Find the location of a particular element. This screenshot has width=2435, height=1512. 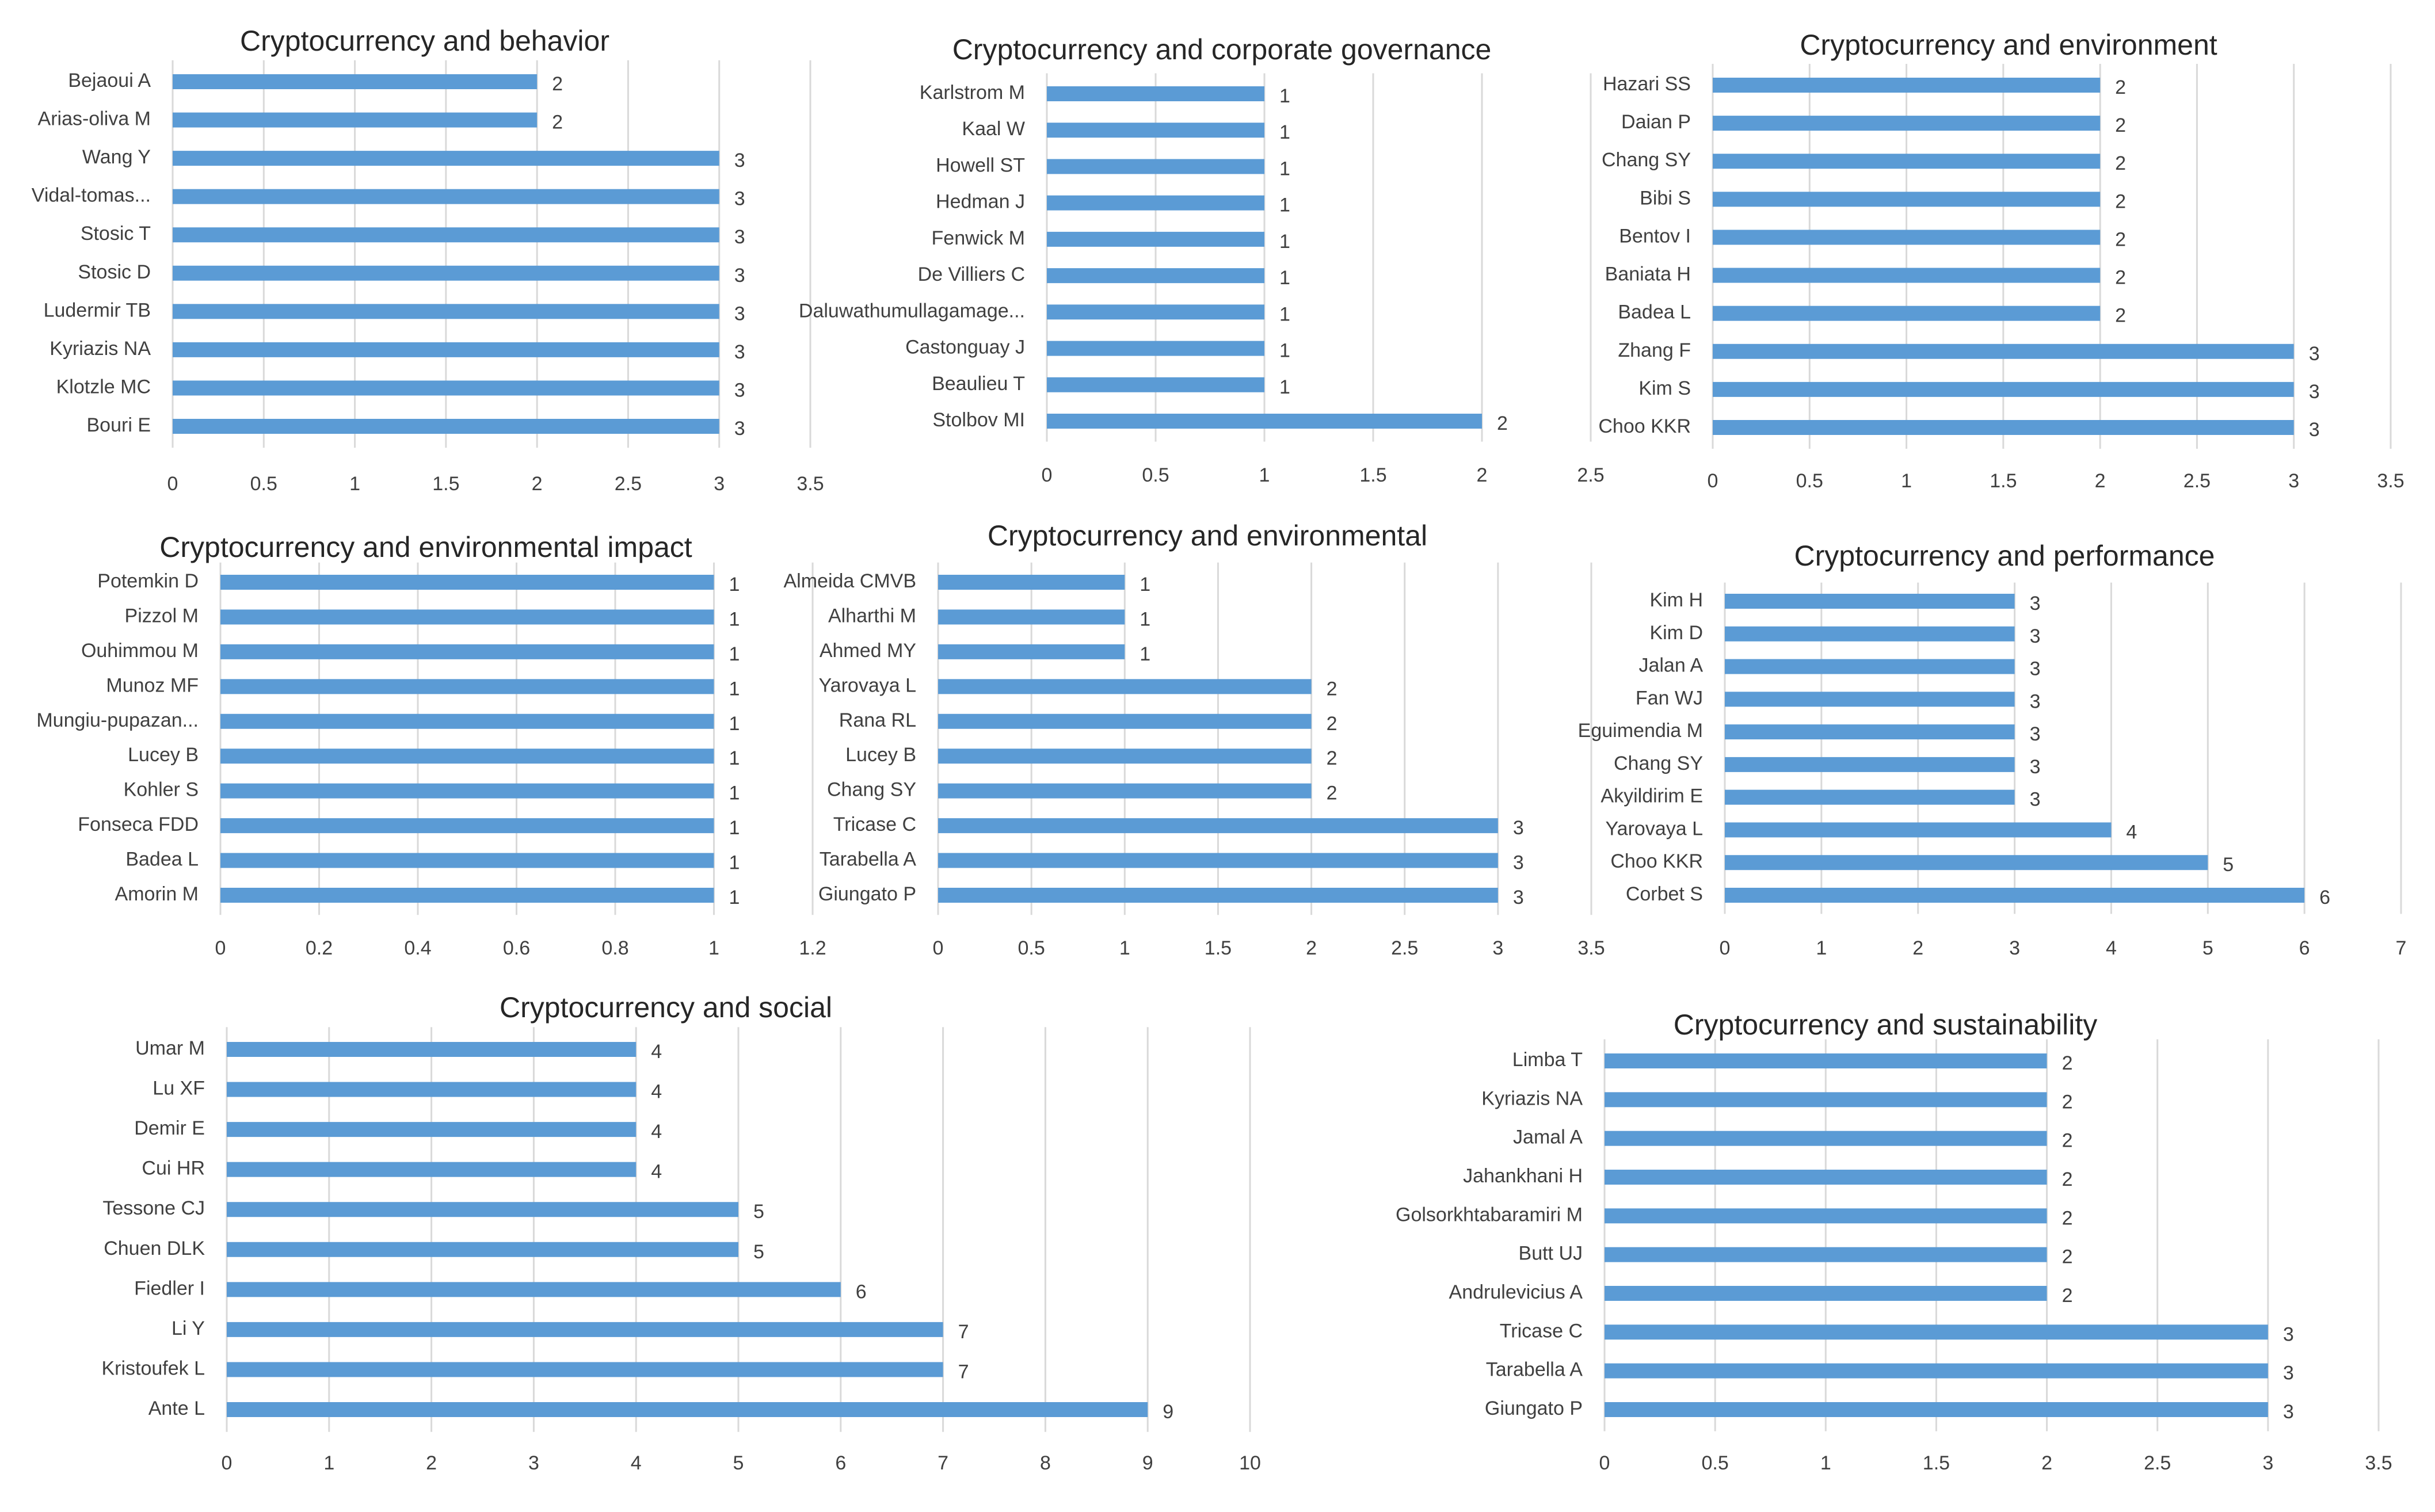

category-label: De Villiers C is located at coordinates (972, 274).